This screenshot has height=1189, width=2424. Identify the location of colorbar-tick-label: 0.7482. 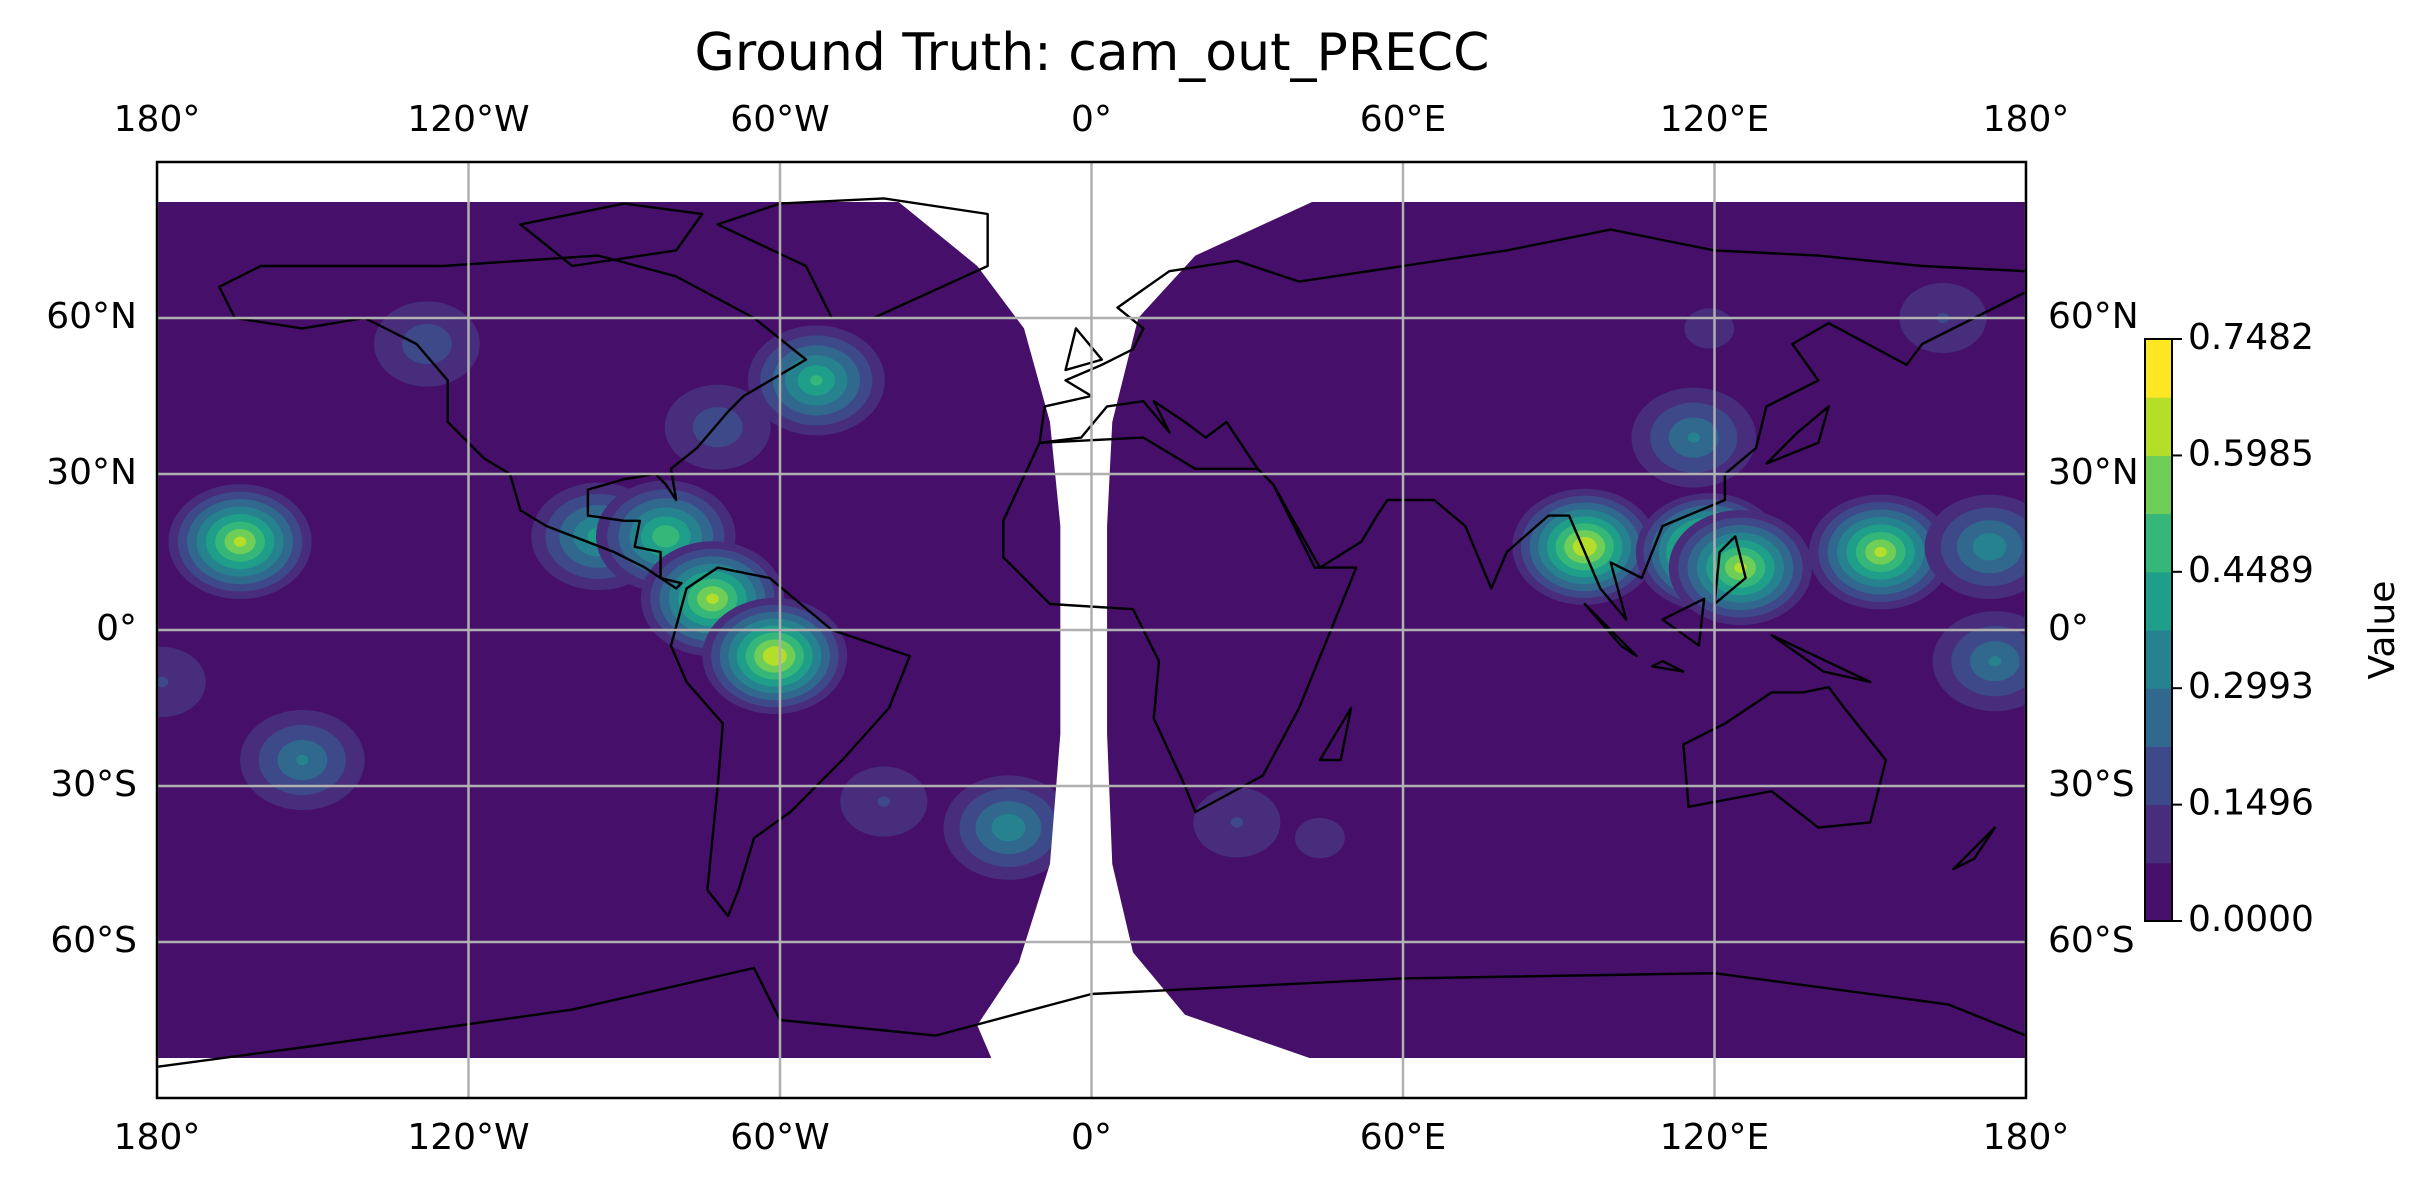
(2251, 337).